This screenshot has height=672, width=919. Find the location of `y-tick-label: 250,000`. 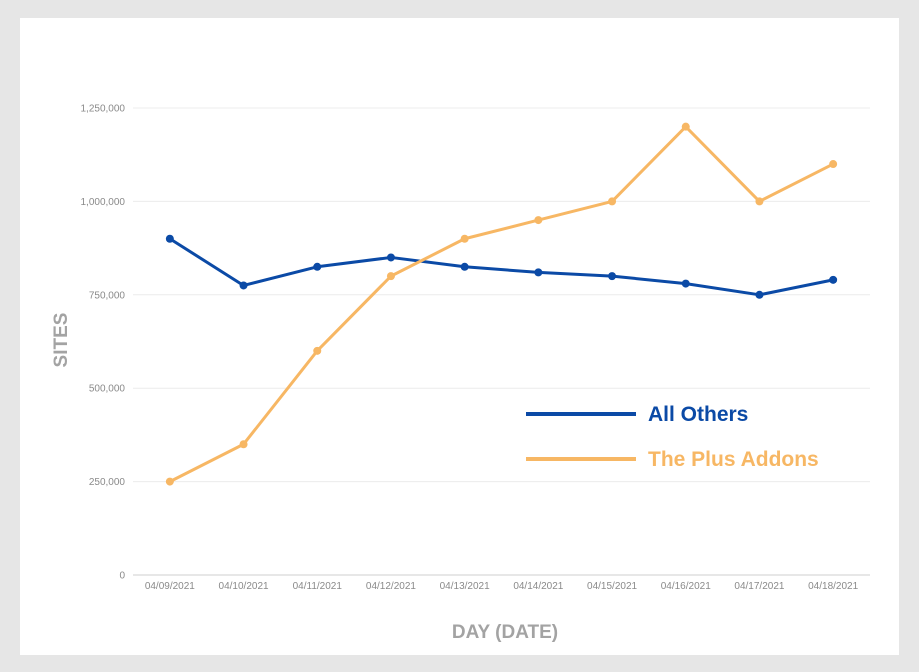

y-tick-label: 250,000 is located at coordinates (107, 482).